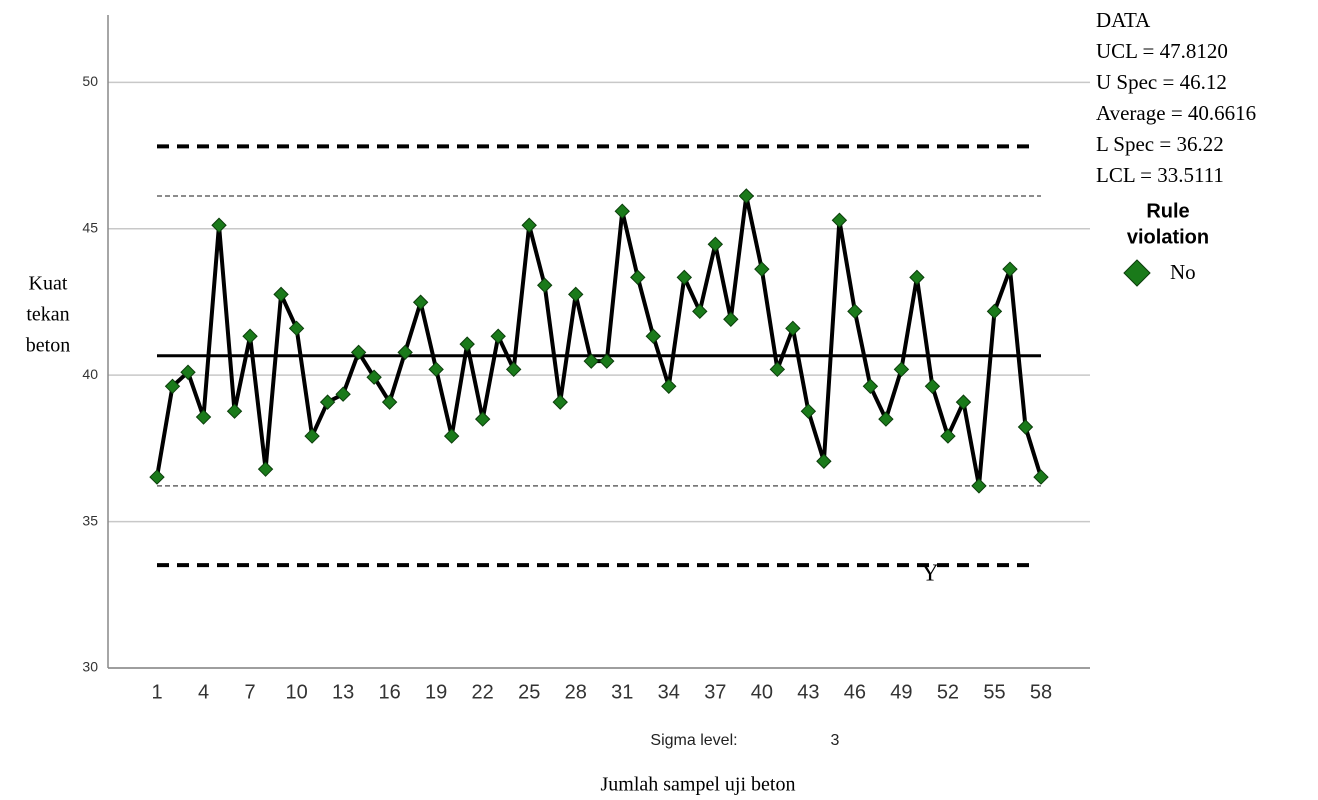  Describe the element at coordinates (1167, 211) in the screenshot. I see `legend-title: Rule` at that location.